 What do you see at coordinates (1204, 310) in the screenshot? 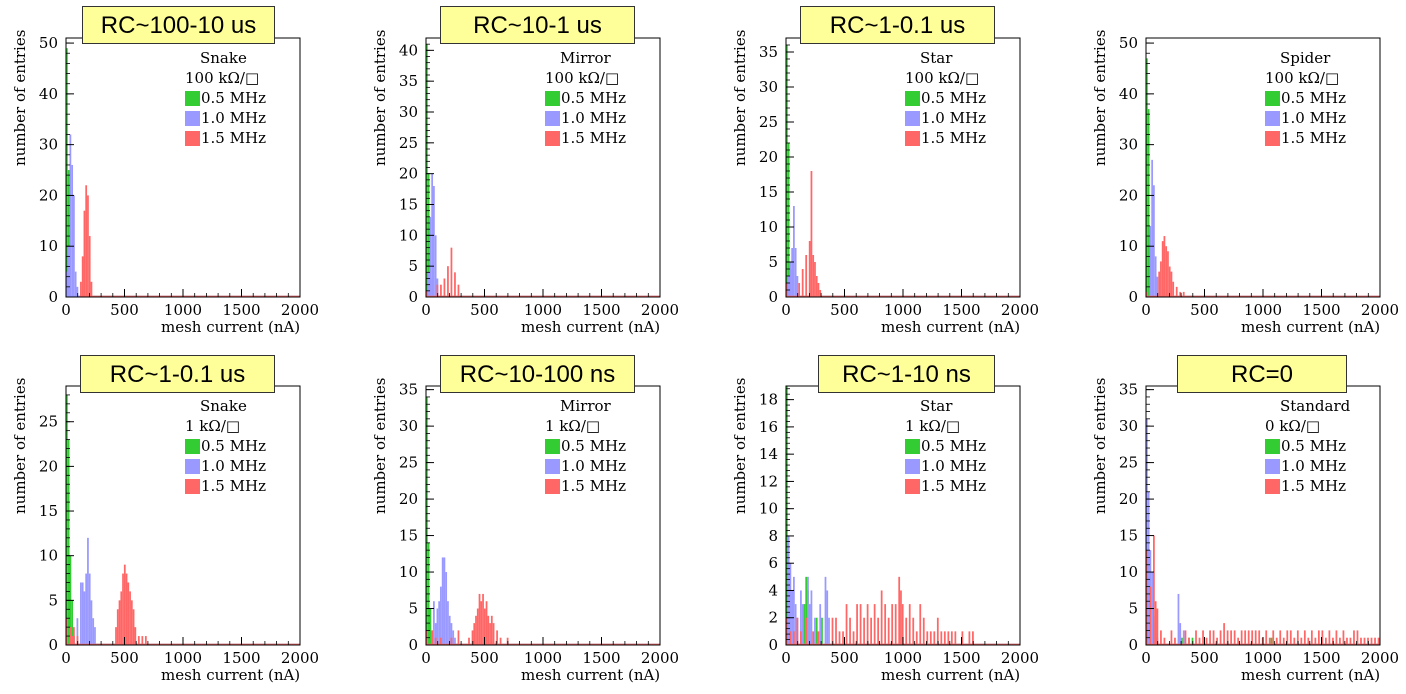
I see `x-tick-label: 500` at bounding box center [1204, 310].